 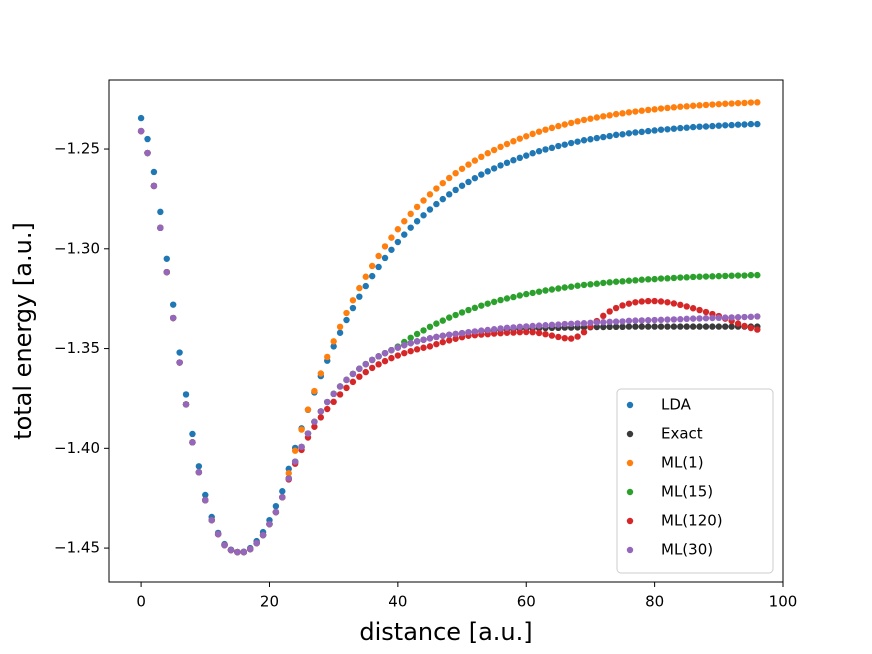 I want to click on legend-label: Exact, so click(x=682, y=434).